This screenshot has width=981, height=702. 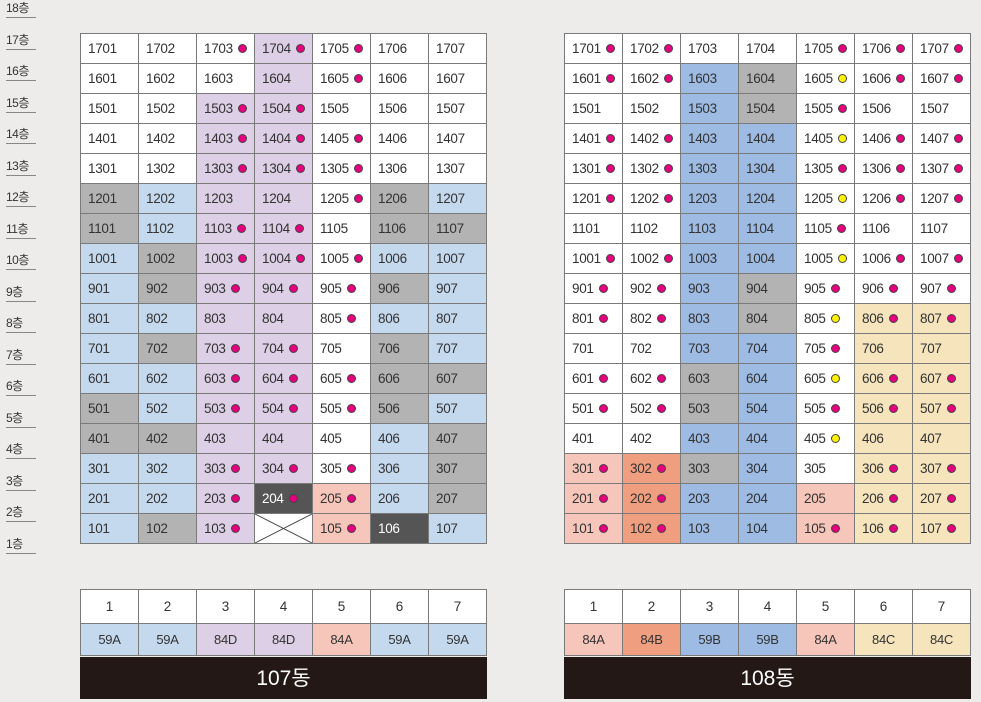 What do you see at coordinates (392, 258) in the screenshot?
I see `unit-number: 1006` at bounding box center [392, 258].